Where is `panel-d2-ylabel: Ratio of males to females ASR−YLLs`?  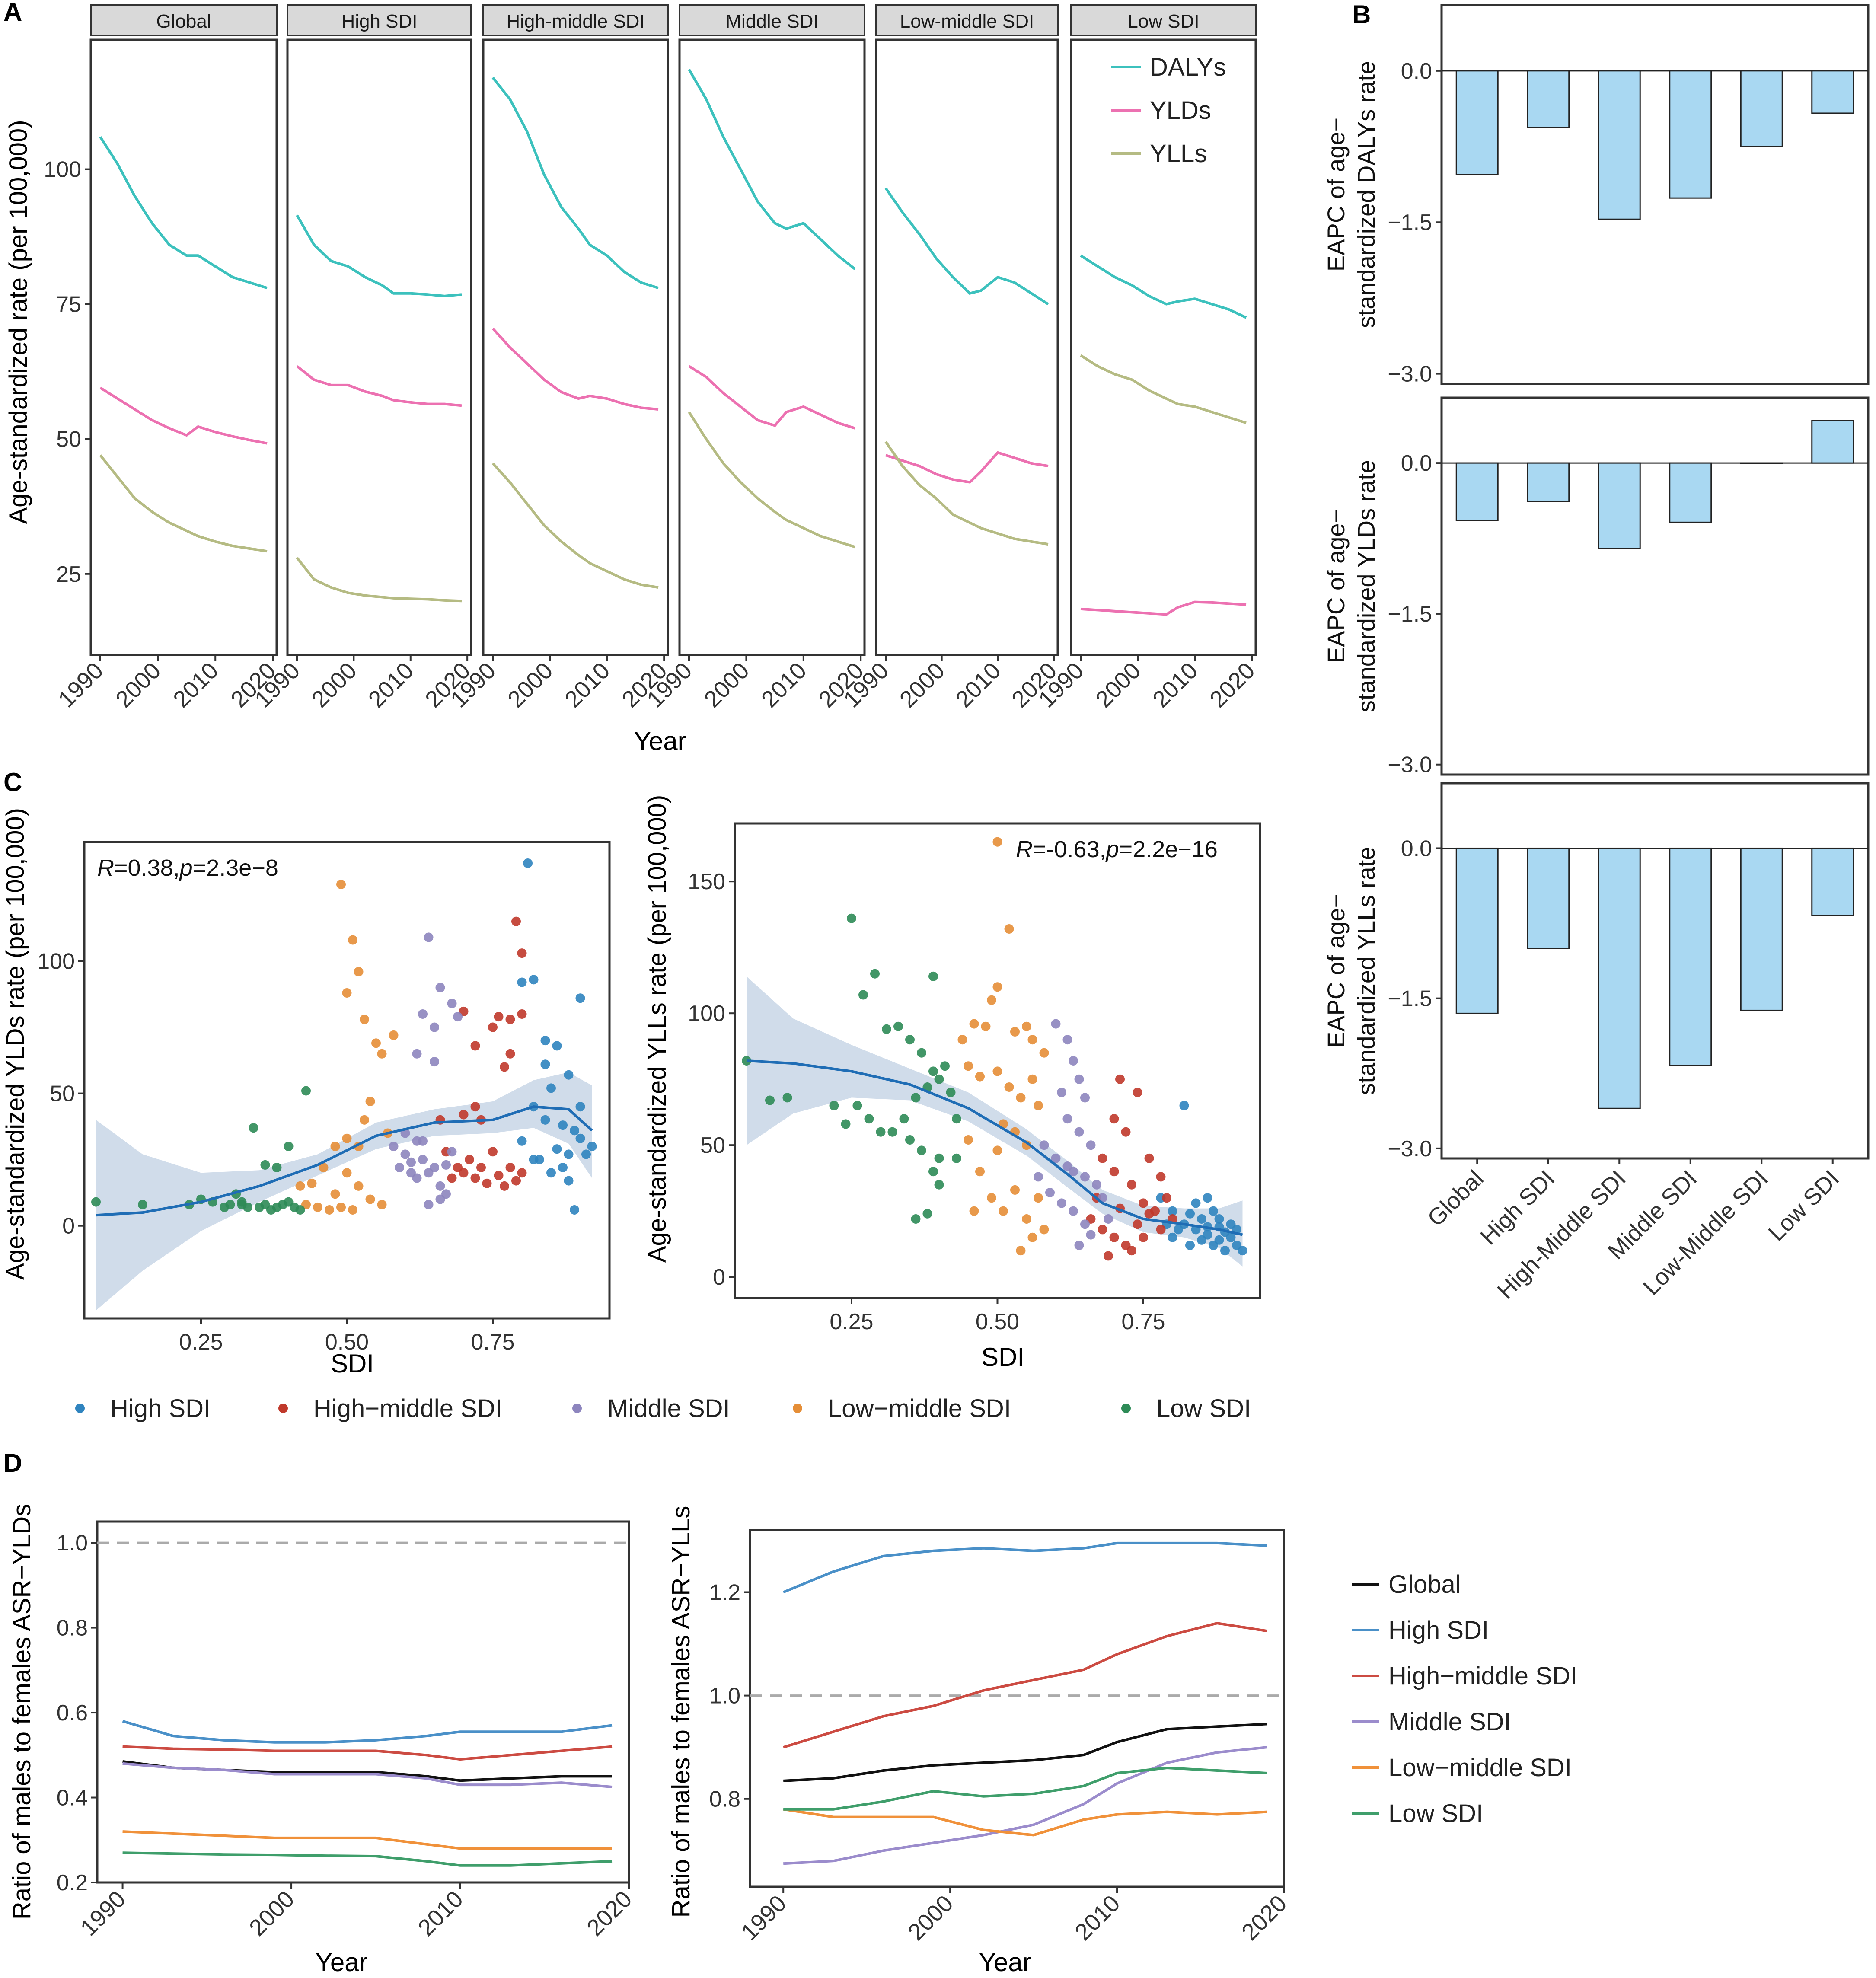
panel-d2-ylabel: Ratio of males to females ASR−YLLs is located at coordinates (681, 1712).